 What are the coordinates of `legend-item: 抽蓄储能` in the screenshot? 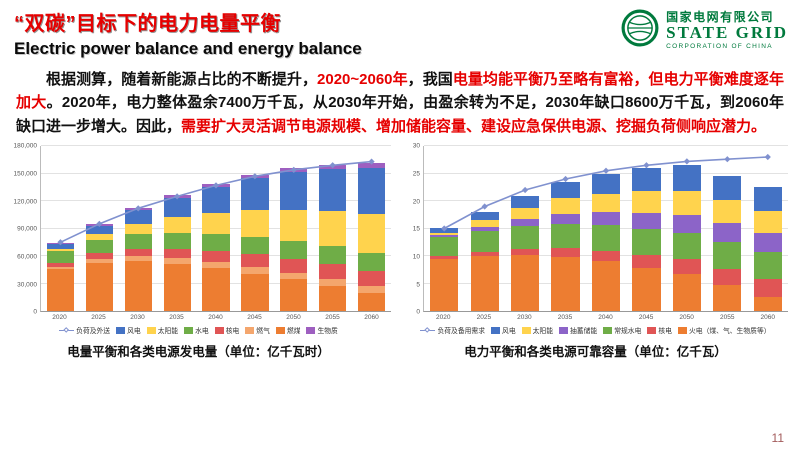 It's located at (578, 330).